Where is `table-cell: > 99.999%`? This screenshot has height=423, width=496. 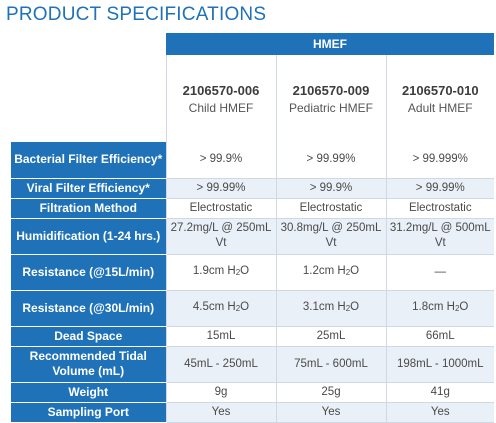
table-cell: > 99.999% is located at coordinates (440, 160).